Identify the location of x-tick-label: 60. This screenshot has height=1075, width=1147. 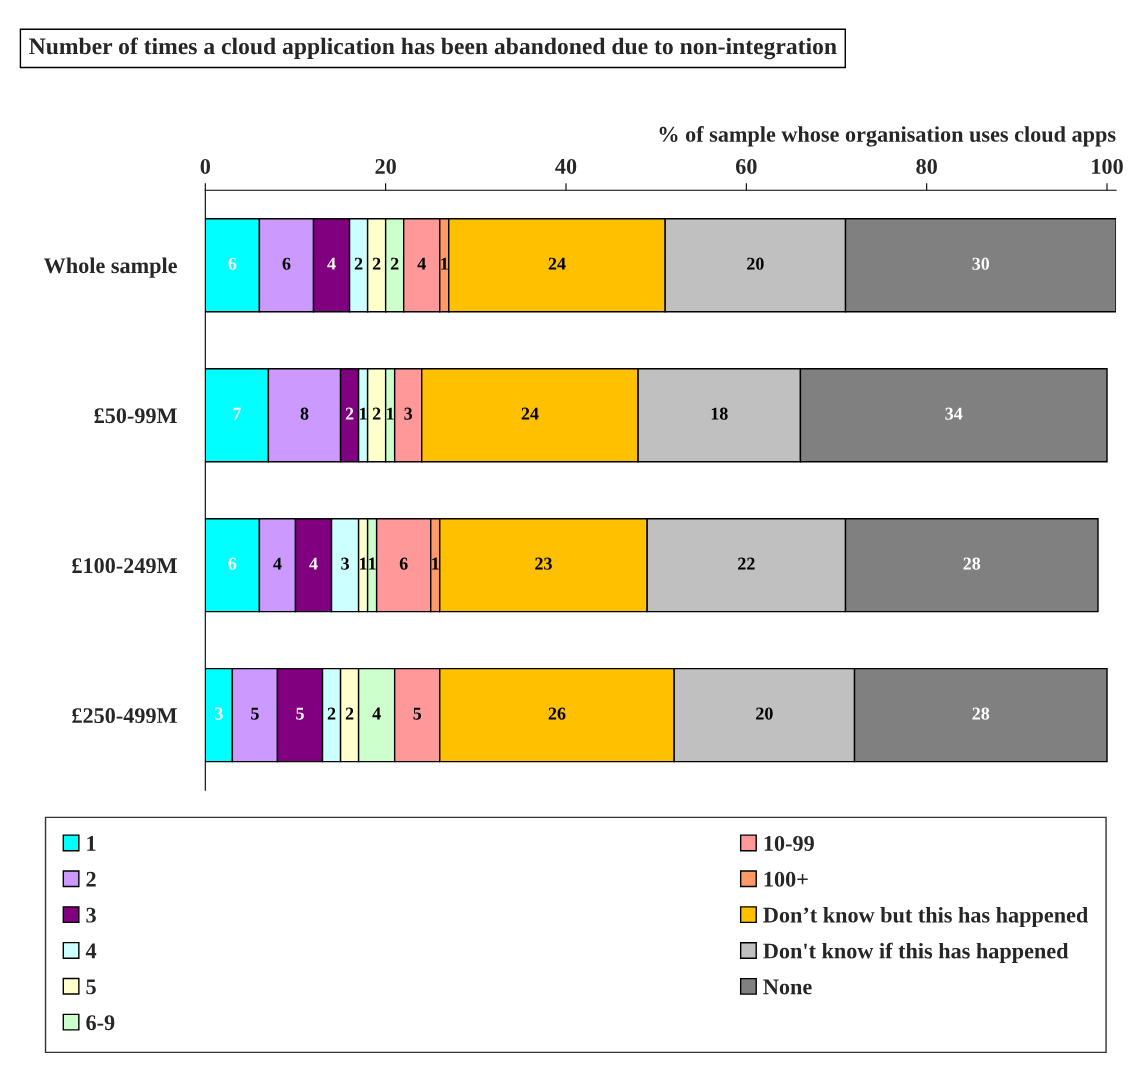
(746, 166).